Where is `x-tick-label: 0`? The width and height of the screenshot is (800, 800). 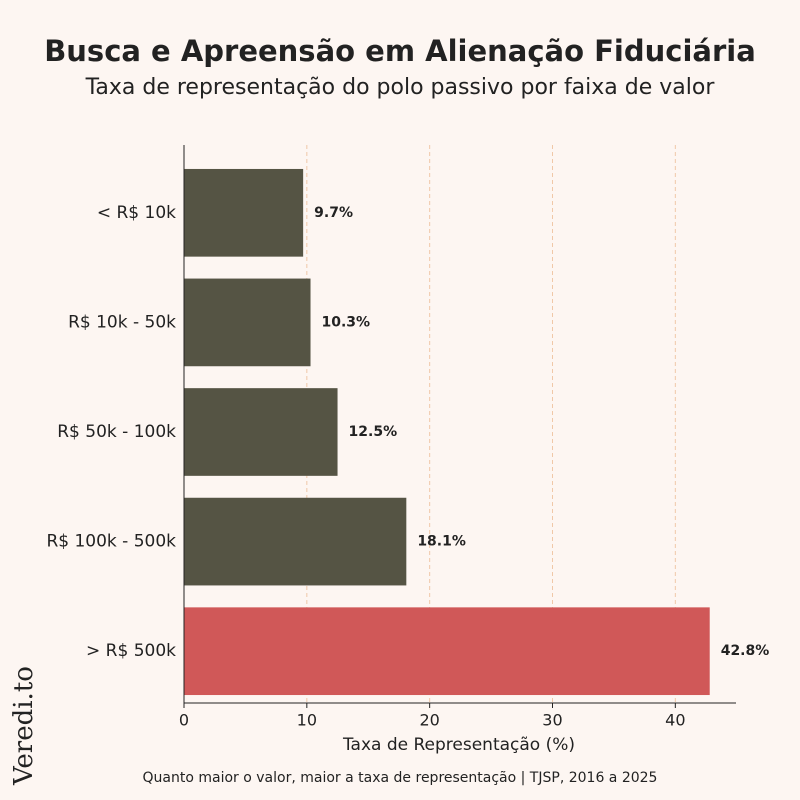 x-tick-label: 0 is located at coordinates (184, 720).